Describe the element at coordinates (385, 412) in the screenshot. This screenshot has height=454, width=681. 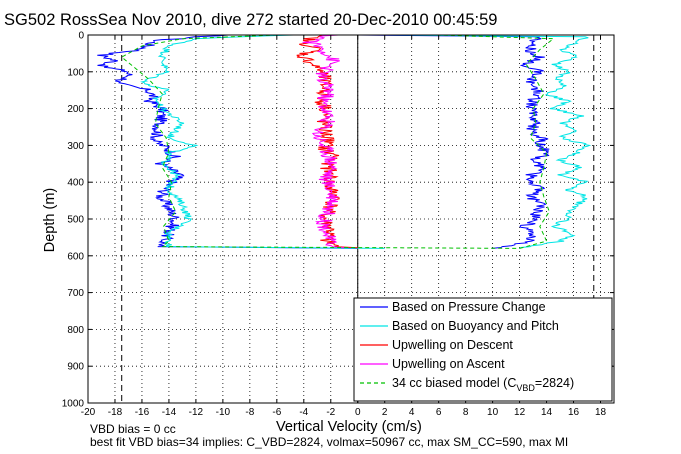
I see `x-tick-label: 2` at that location.